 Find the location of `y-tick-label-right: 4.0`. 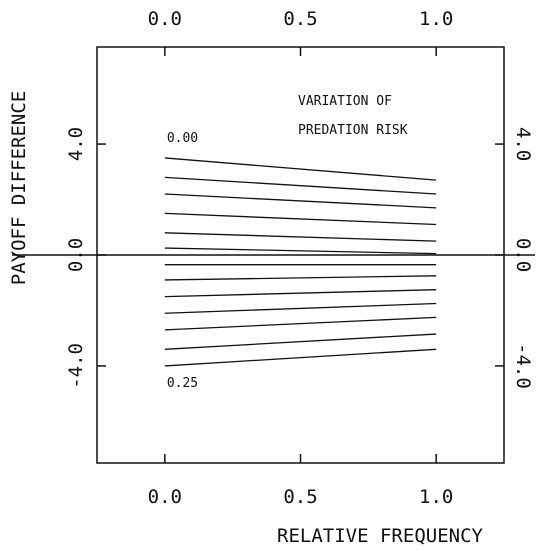

y-tick-label-right: 4.0 is located at coordinates (523, 144).